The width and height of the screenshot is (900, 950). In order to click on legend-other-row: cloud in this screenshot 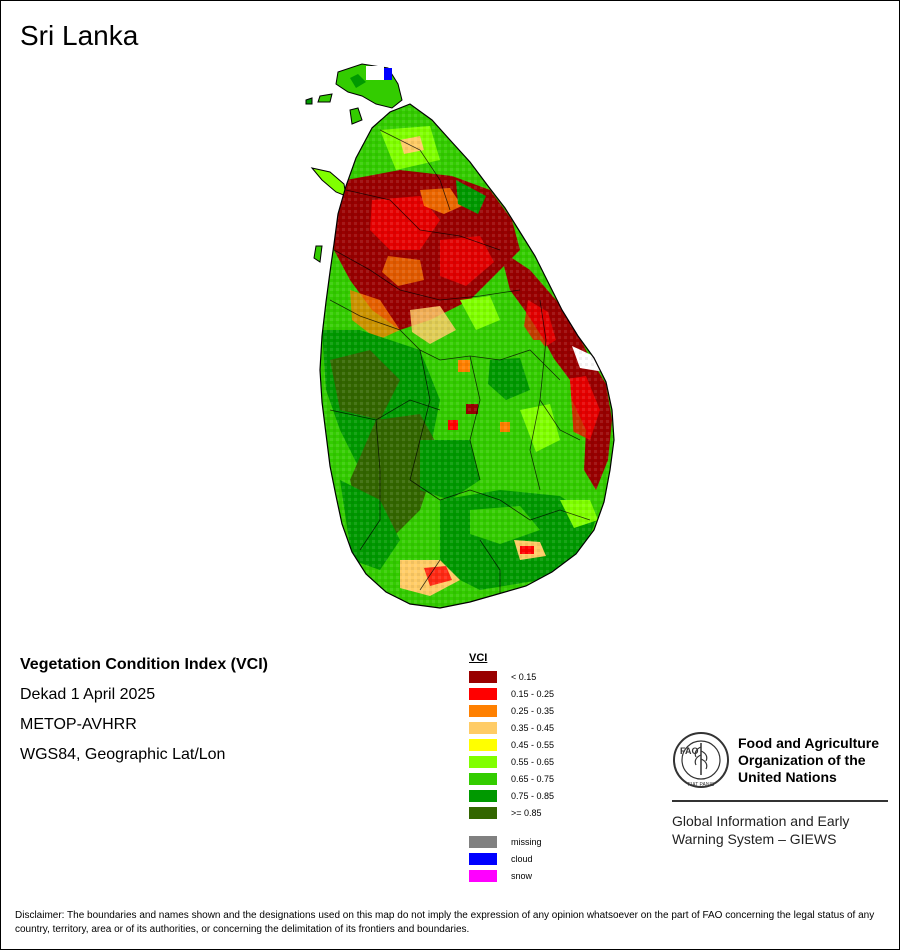, I will do `click(511, 858)`.